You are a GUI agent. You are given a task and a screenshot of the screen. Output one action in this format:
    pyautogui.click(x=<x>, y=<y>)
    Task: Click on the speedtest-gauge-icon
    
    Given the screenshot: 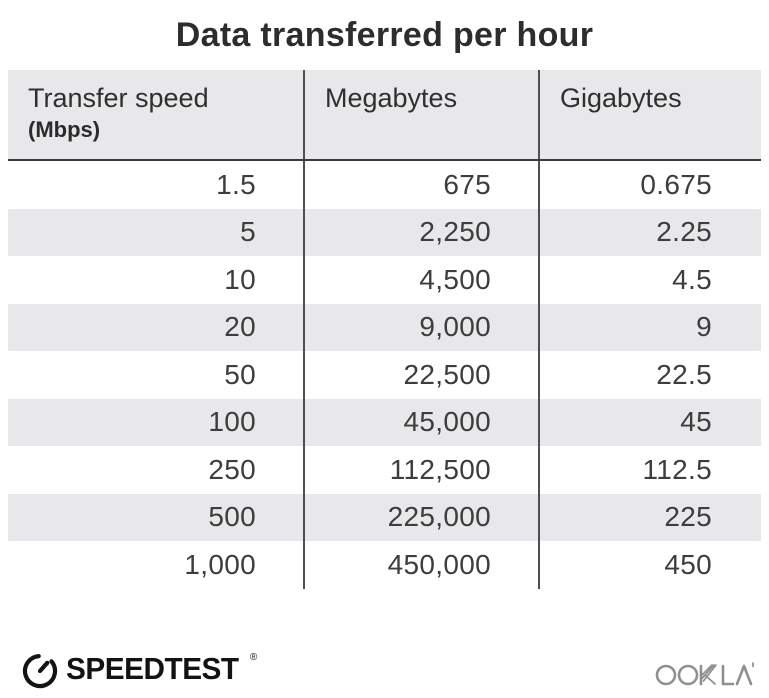 What is the action you would take?
    pyautogui.click(x=40, y=671)
    